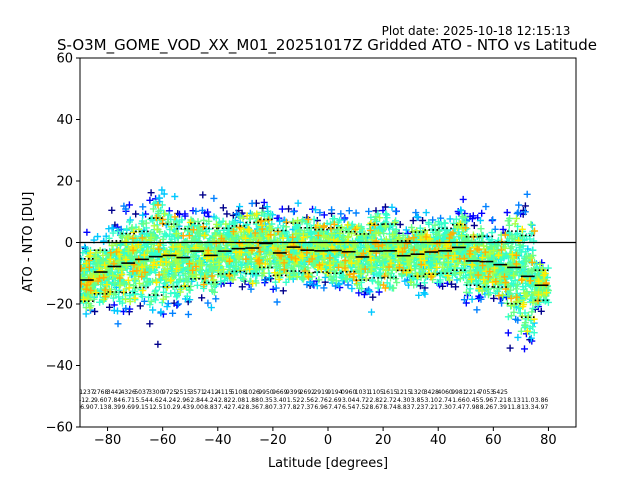  What do you see at coordinates (294, 407) in the screenshot?
I see `bin-std-label: 7.82` at bounding box center [294, 407].